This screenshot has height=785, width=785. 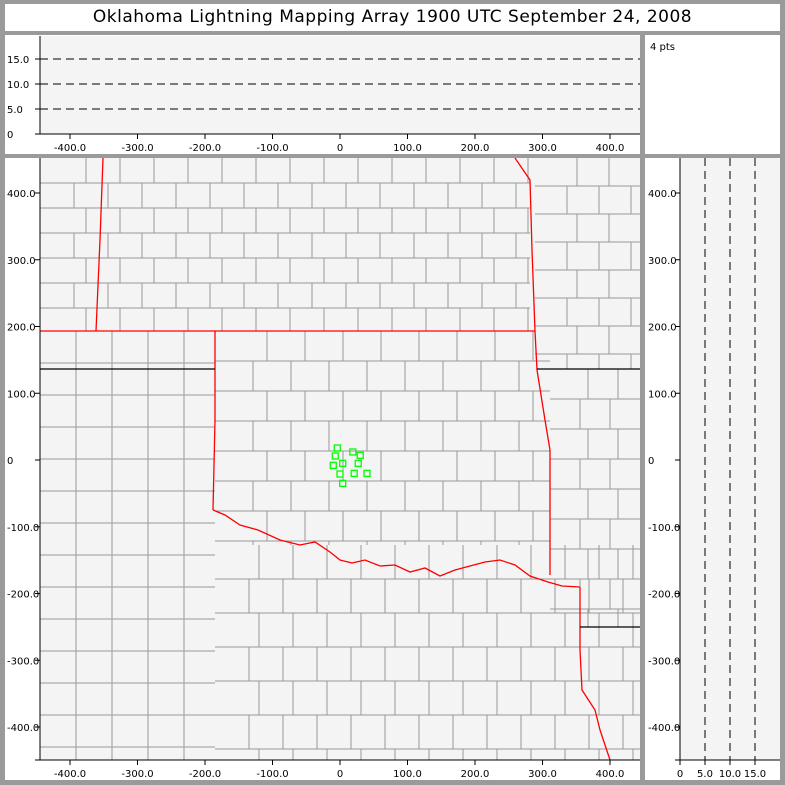 I want to click on lightning-points, so click(x=350, y=466).